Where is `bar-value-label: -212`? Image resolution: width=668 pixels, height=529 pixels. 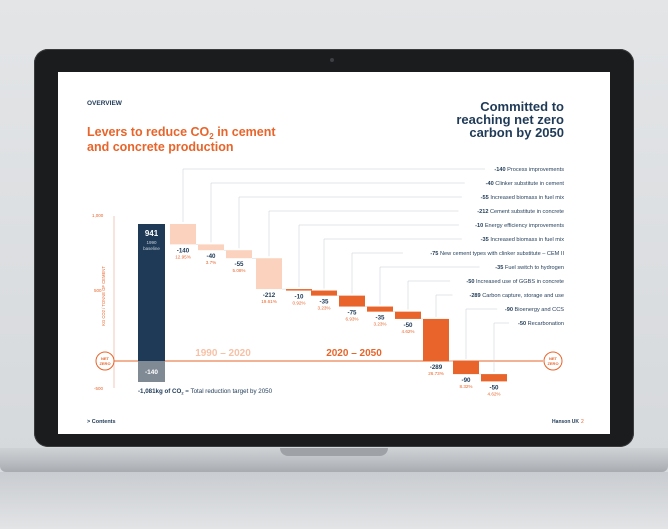
bar-value-label: -212 is located at coordinates (269, 295).